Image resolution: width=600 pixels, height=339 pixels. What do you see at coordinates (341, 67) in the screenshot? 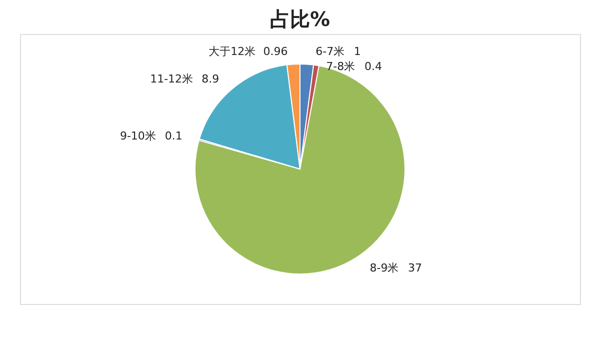
I see `slice-label: 7-8米` at bounding box center [341, 67].